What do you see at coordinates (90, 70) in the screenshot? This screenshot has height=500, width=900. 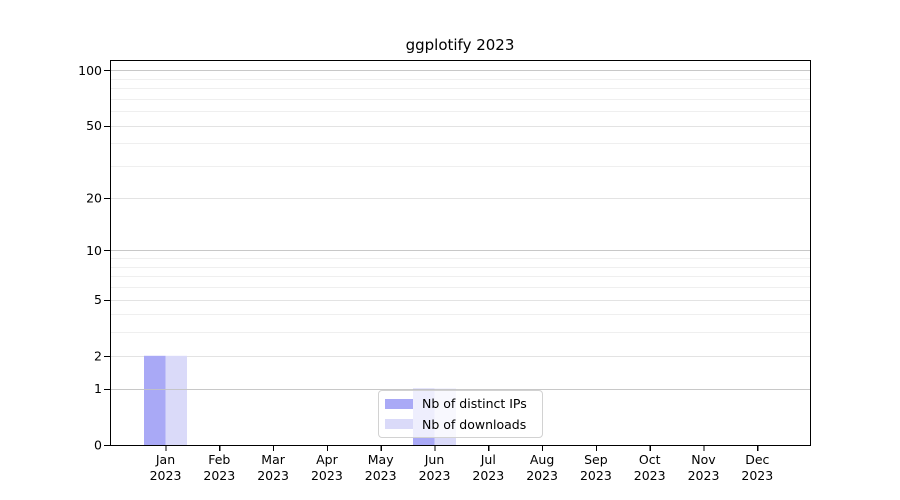 I see `y-tick-label: 100` at bounding box center [90, 70].